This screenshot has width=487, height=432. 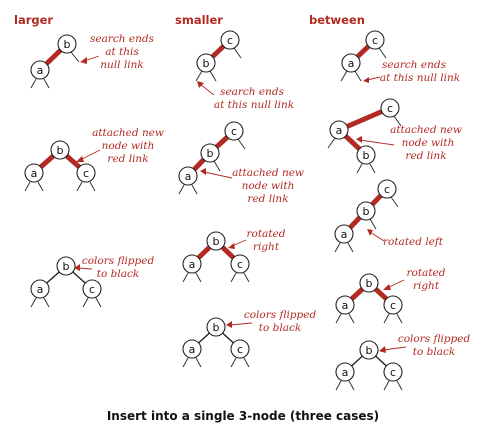 I want to click on column-header-between: between, so click(x=337, y=20).